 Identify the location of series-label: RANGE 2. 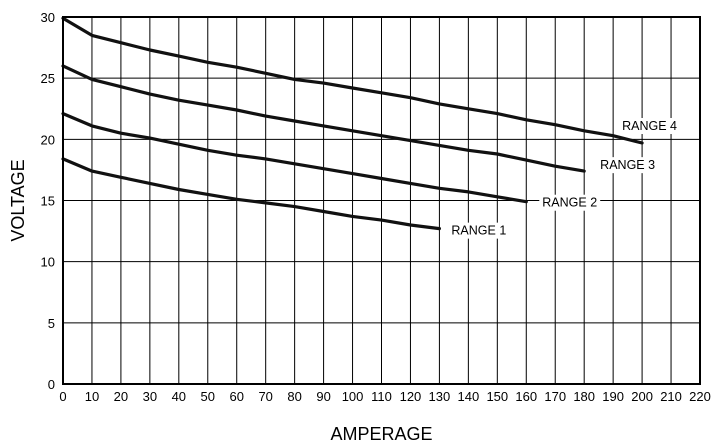
(569, 203).